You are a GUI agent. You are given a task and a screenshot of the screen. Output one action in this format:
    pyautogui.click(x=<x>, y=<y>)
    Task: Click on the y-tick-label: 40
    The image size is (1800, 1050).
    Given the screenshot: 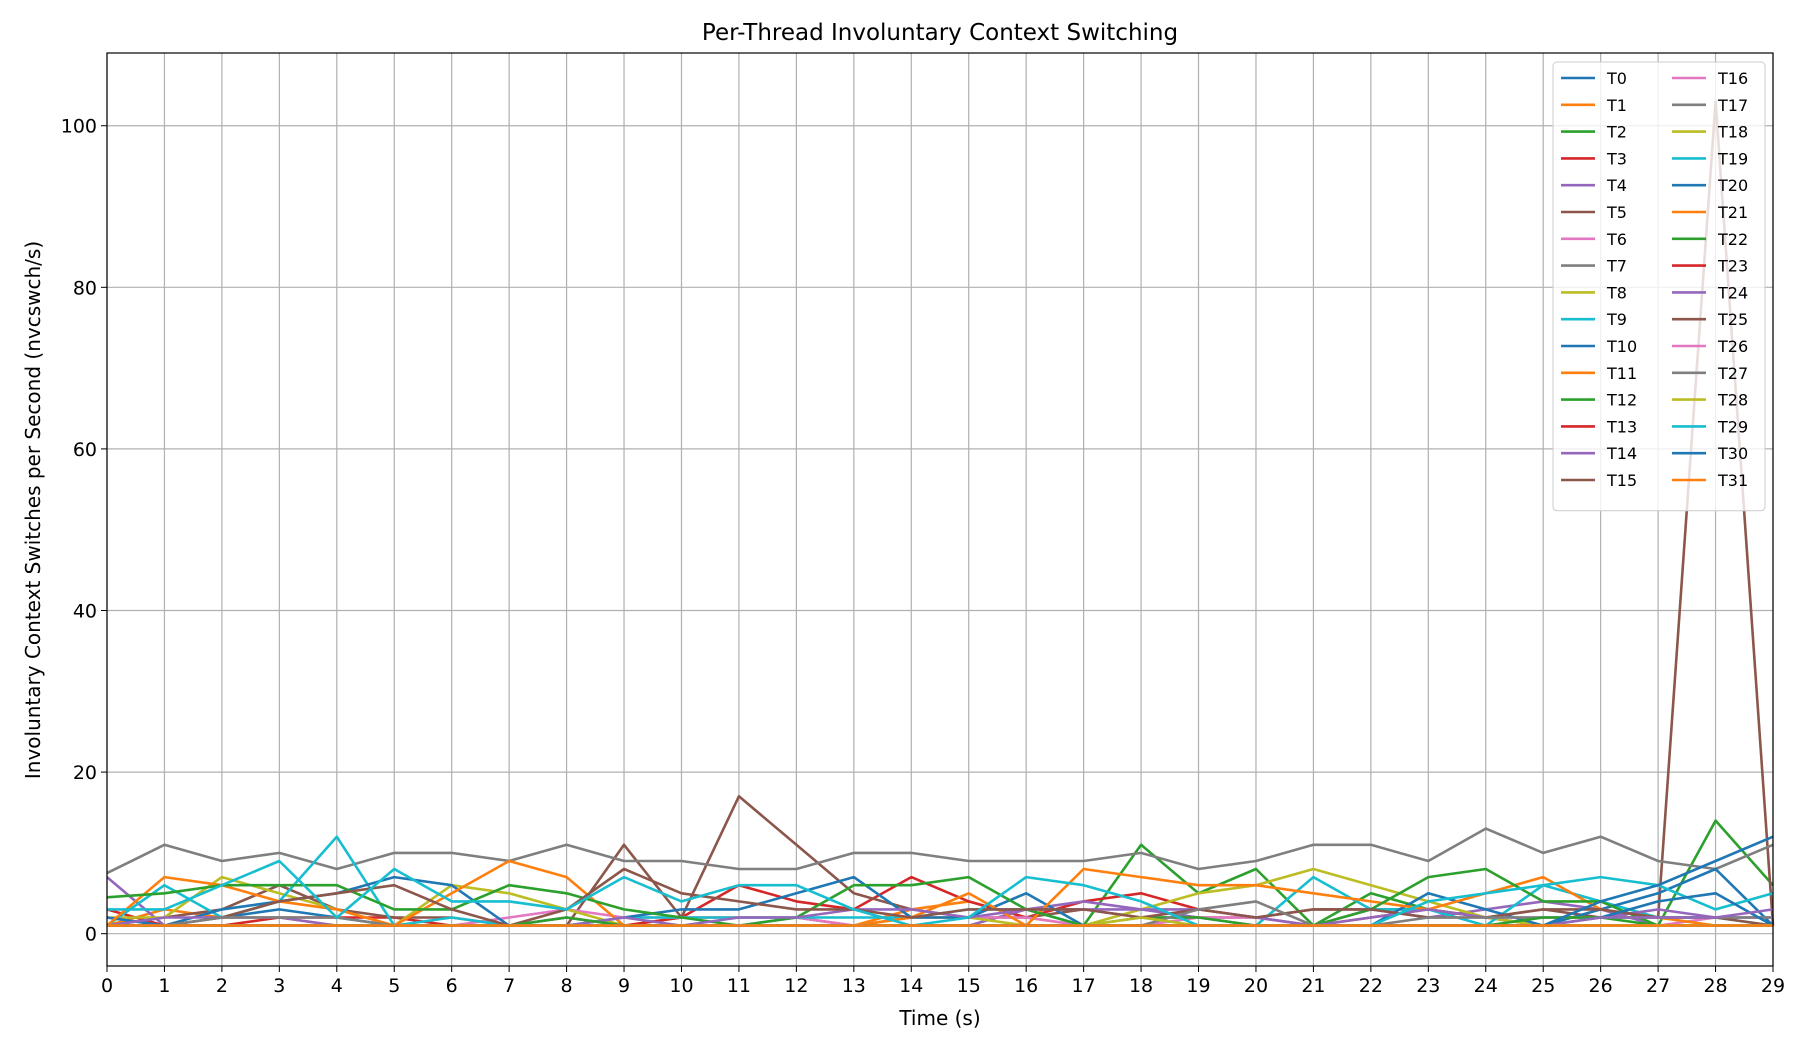 What is the action you would take?
    pyautogui.click(x=85, y=611)
    